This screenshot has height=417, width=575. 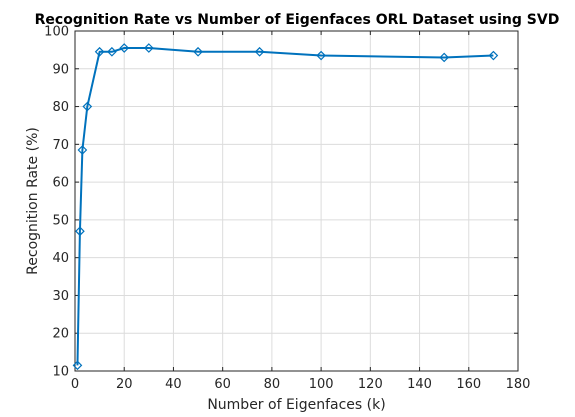 What do you see at coordinates (75, 384) in the screenshot?
I see `x-tick-label: 0` at bounding box center [75, 384].